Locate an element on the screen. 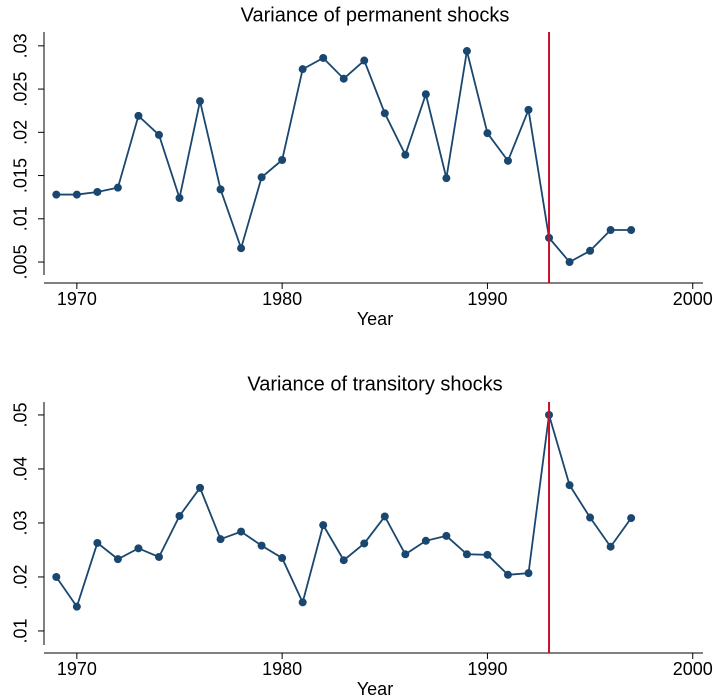 The width and height of the screenshot is (713, 698). y-tick-label: .04 is located at coordinates (21, 468).